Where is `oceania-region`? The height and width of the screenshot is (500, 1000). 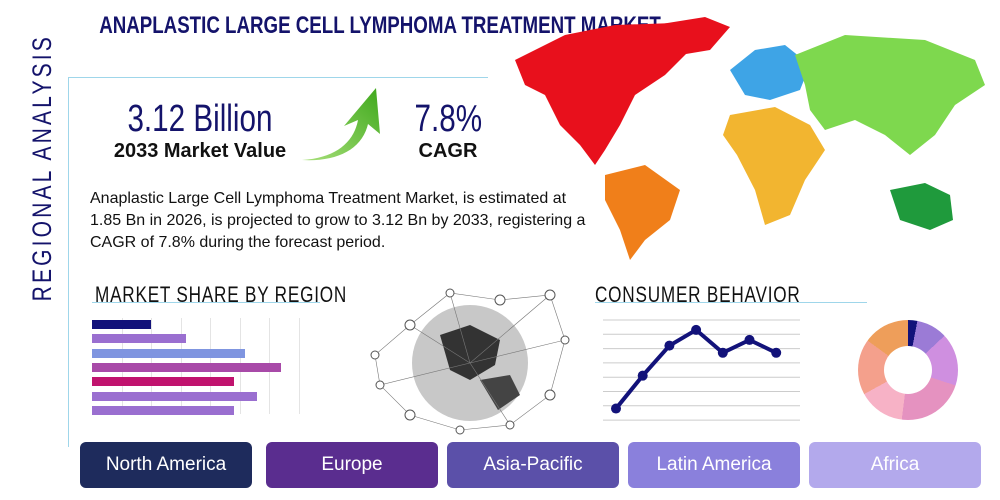 oceania-region is located at coordinates (921, 206).